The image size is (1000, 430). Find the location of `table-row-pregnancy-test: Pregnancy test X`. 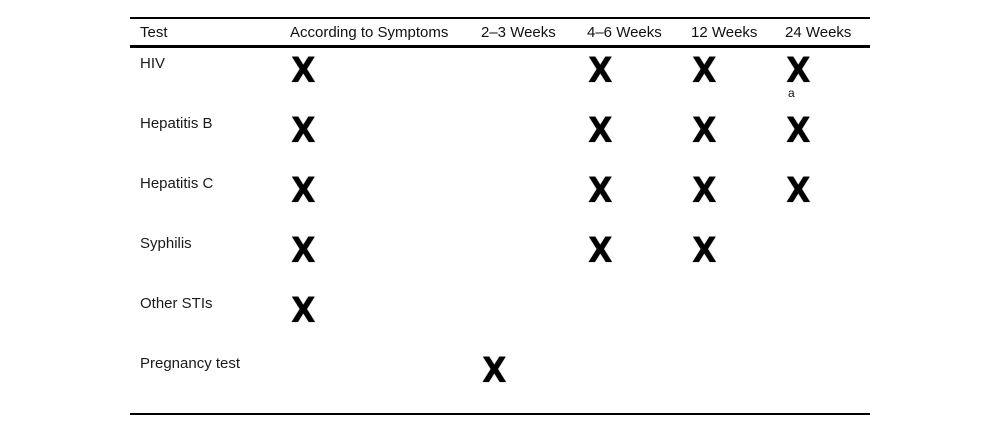

table-row-pregnancy-test: Pregnancy test X is located at coordinates (500, 378).